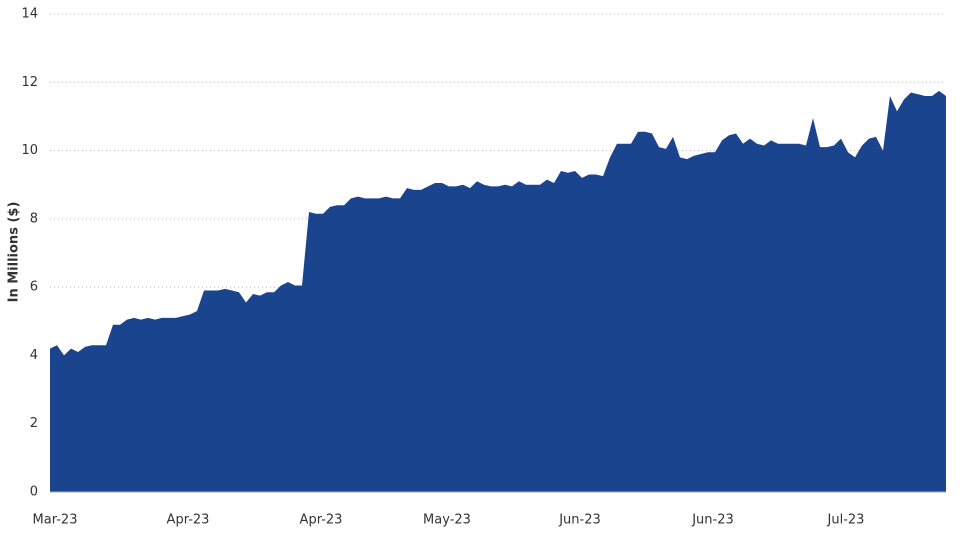 The image size is (960, 540). Describe the element at coordinates (29, 150) in the screenshot. I see `y-tick-label: 10` at that location.